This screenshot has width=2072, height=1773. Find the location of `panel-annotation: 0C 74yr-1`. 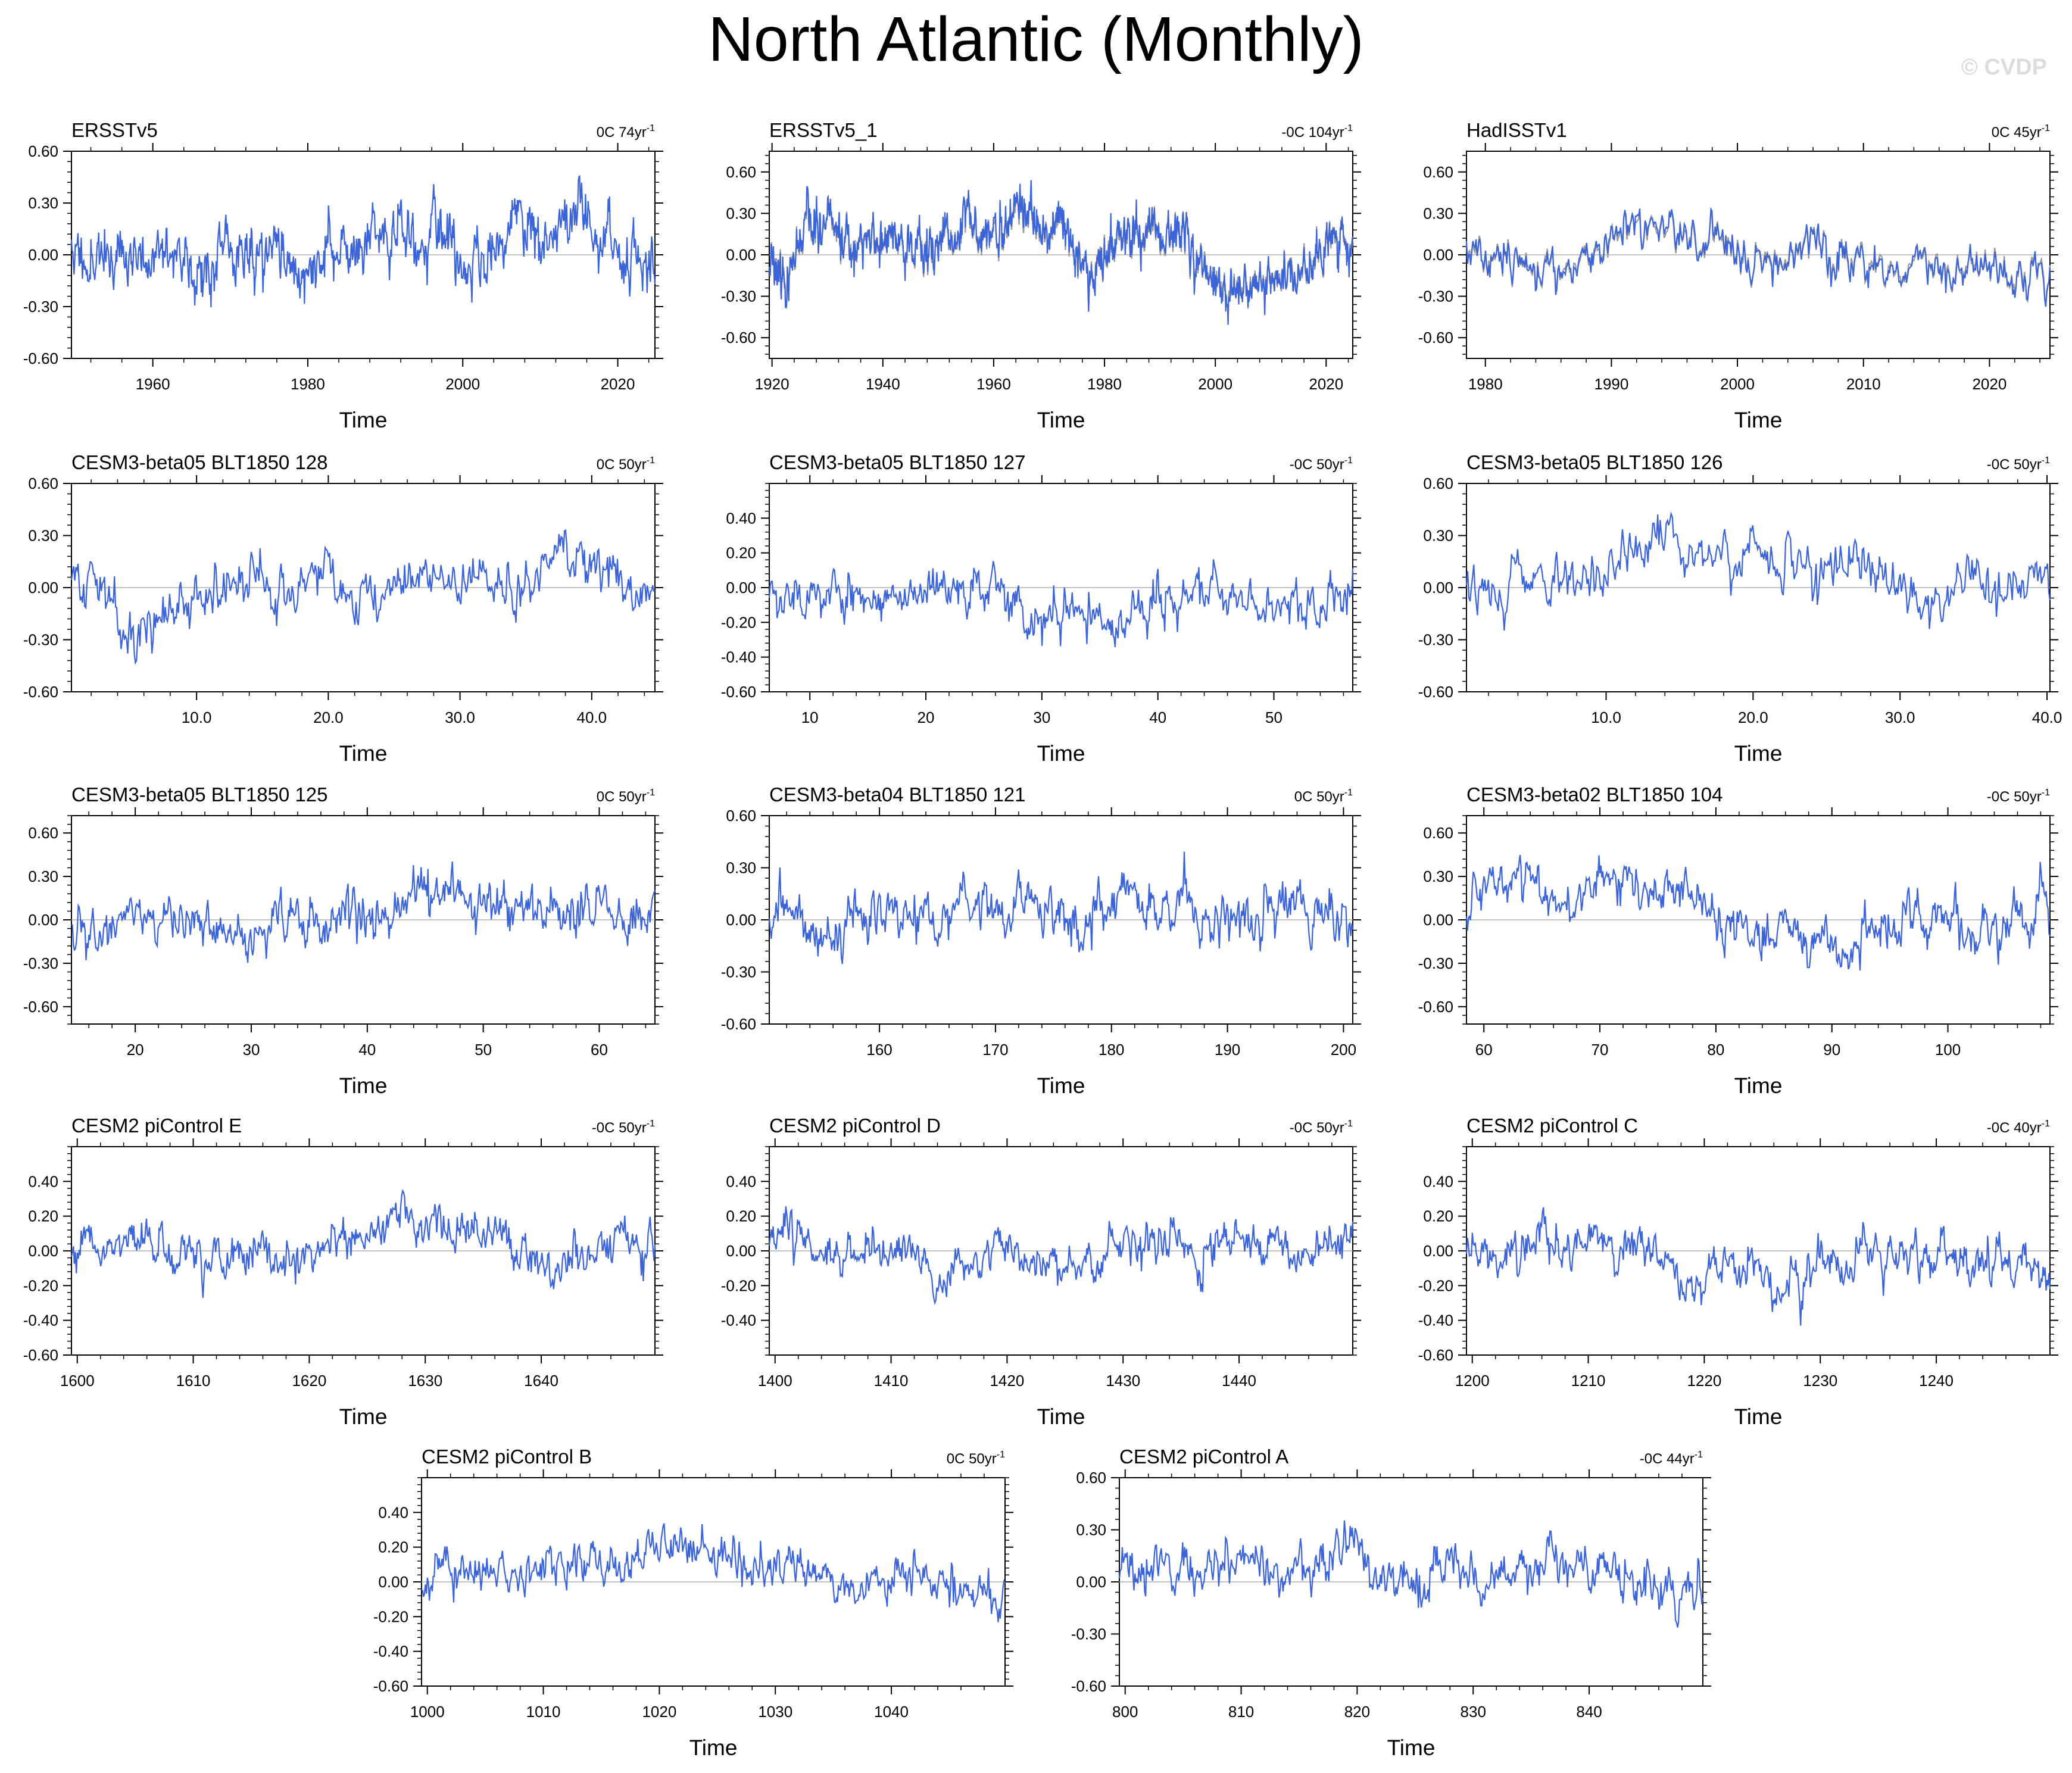

panel-annotation: 0C 74yr-1 is located at coordinates (626, 132).